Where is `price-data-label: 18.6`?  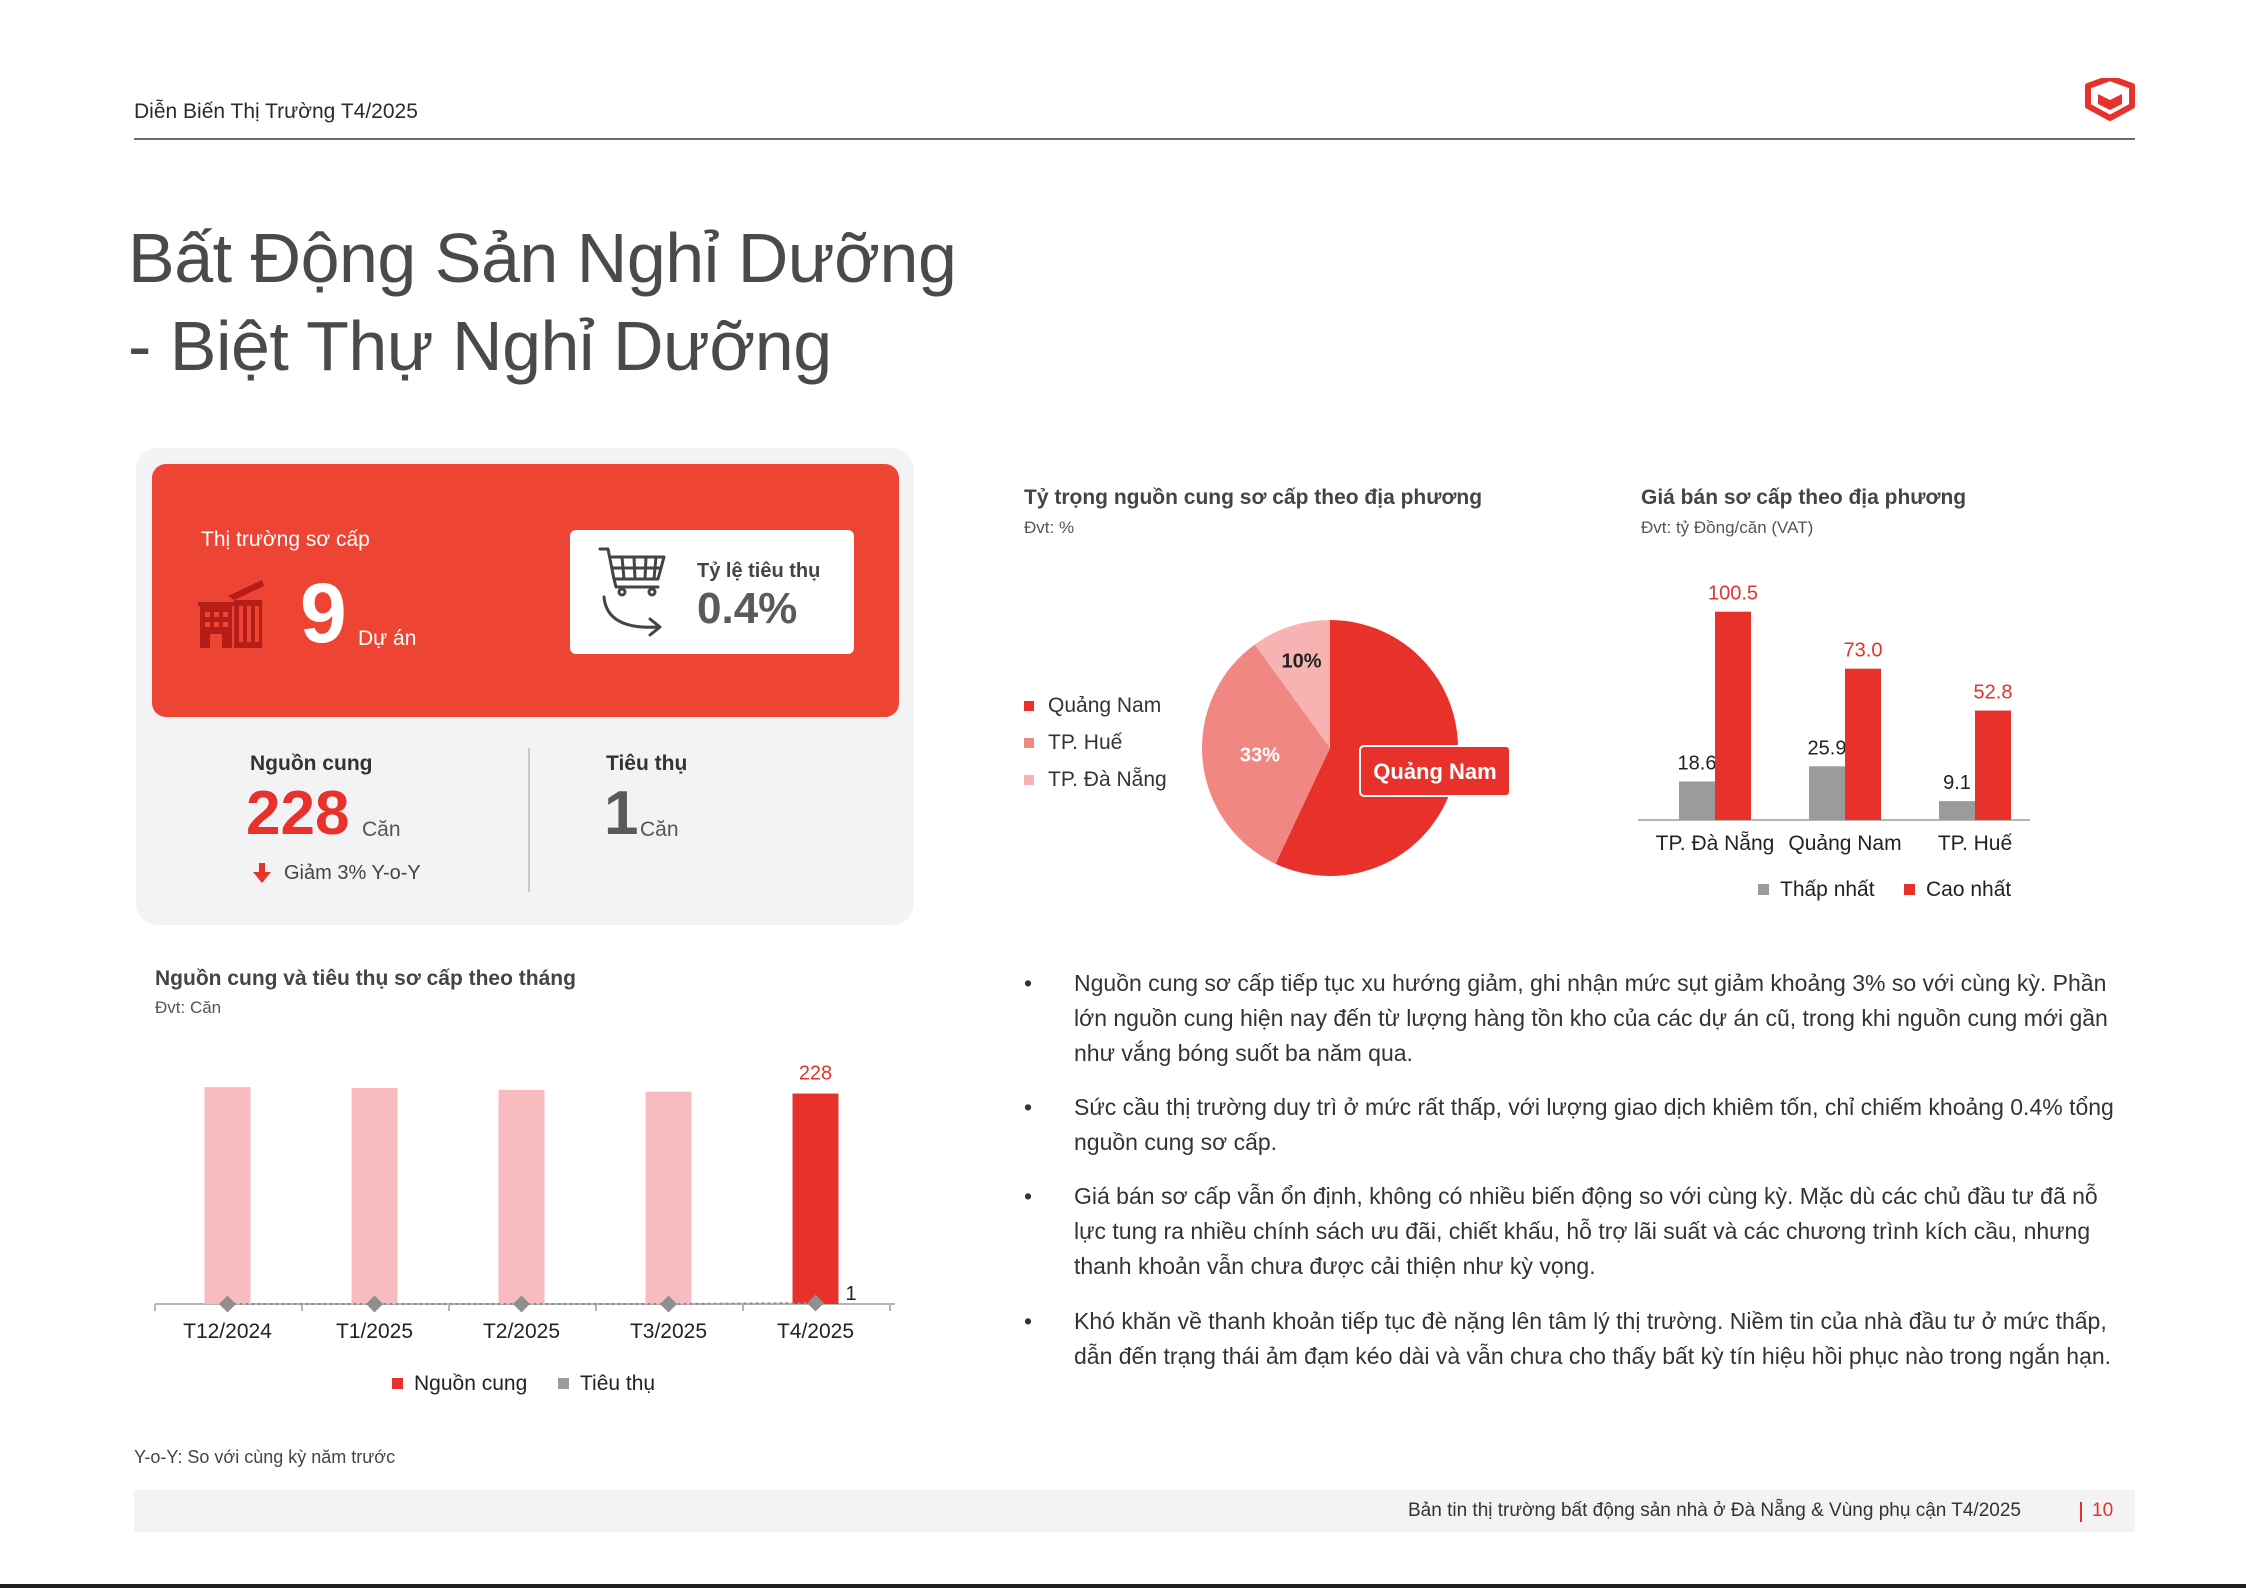
price-data-label: 18.6 is located at coordinates (1697, 763).